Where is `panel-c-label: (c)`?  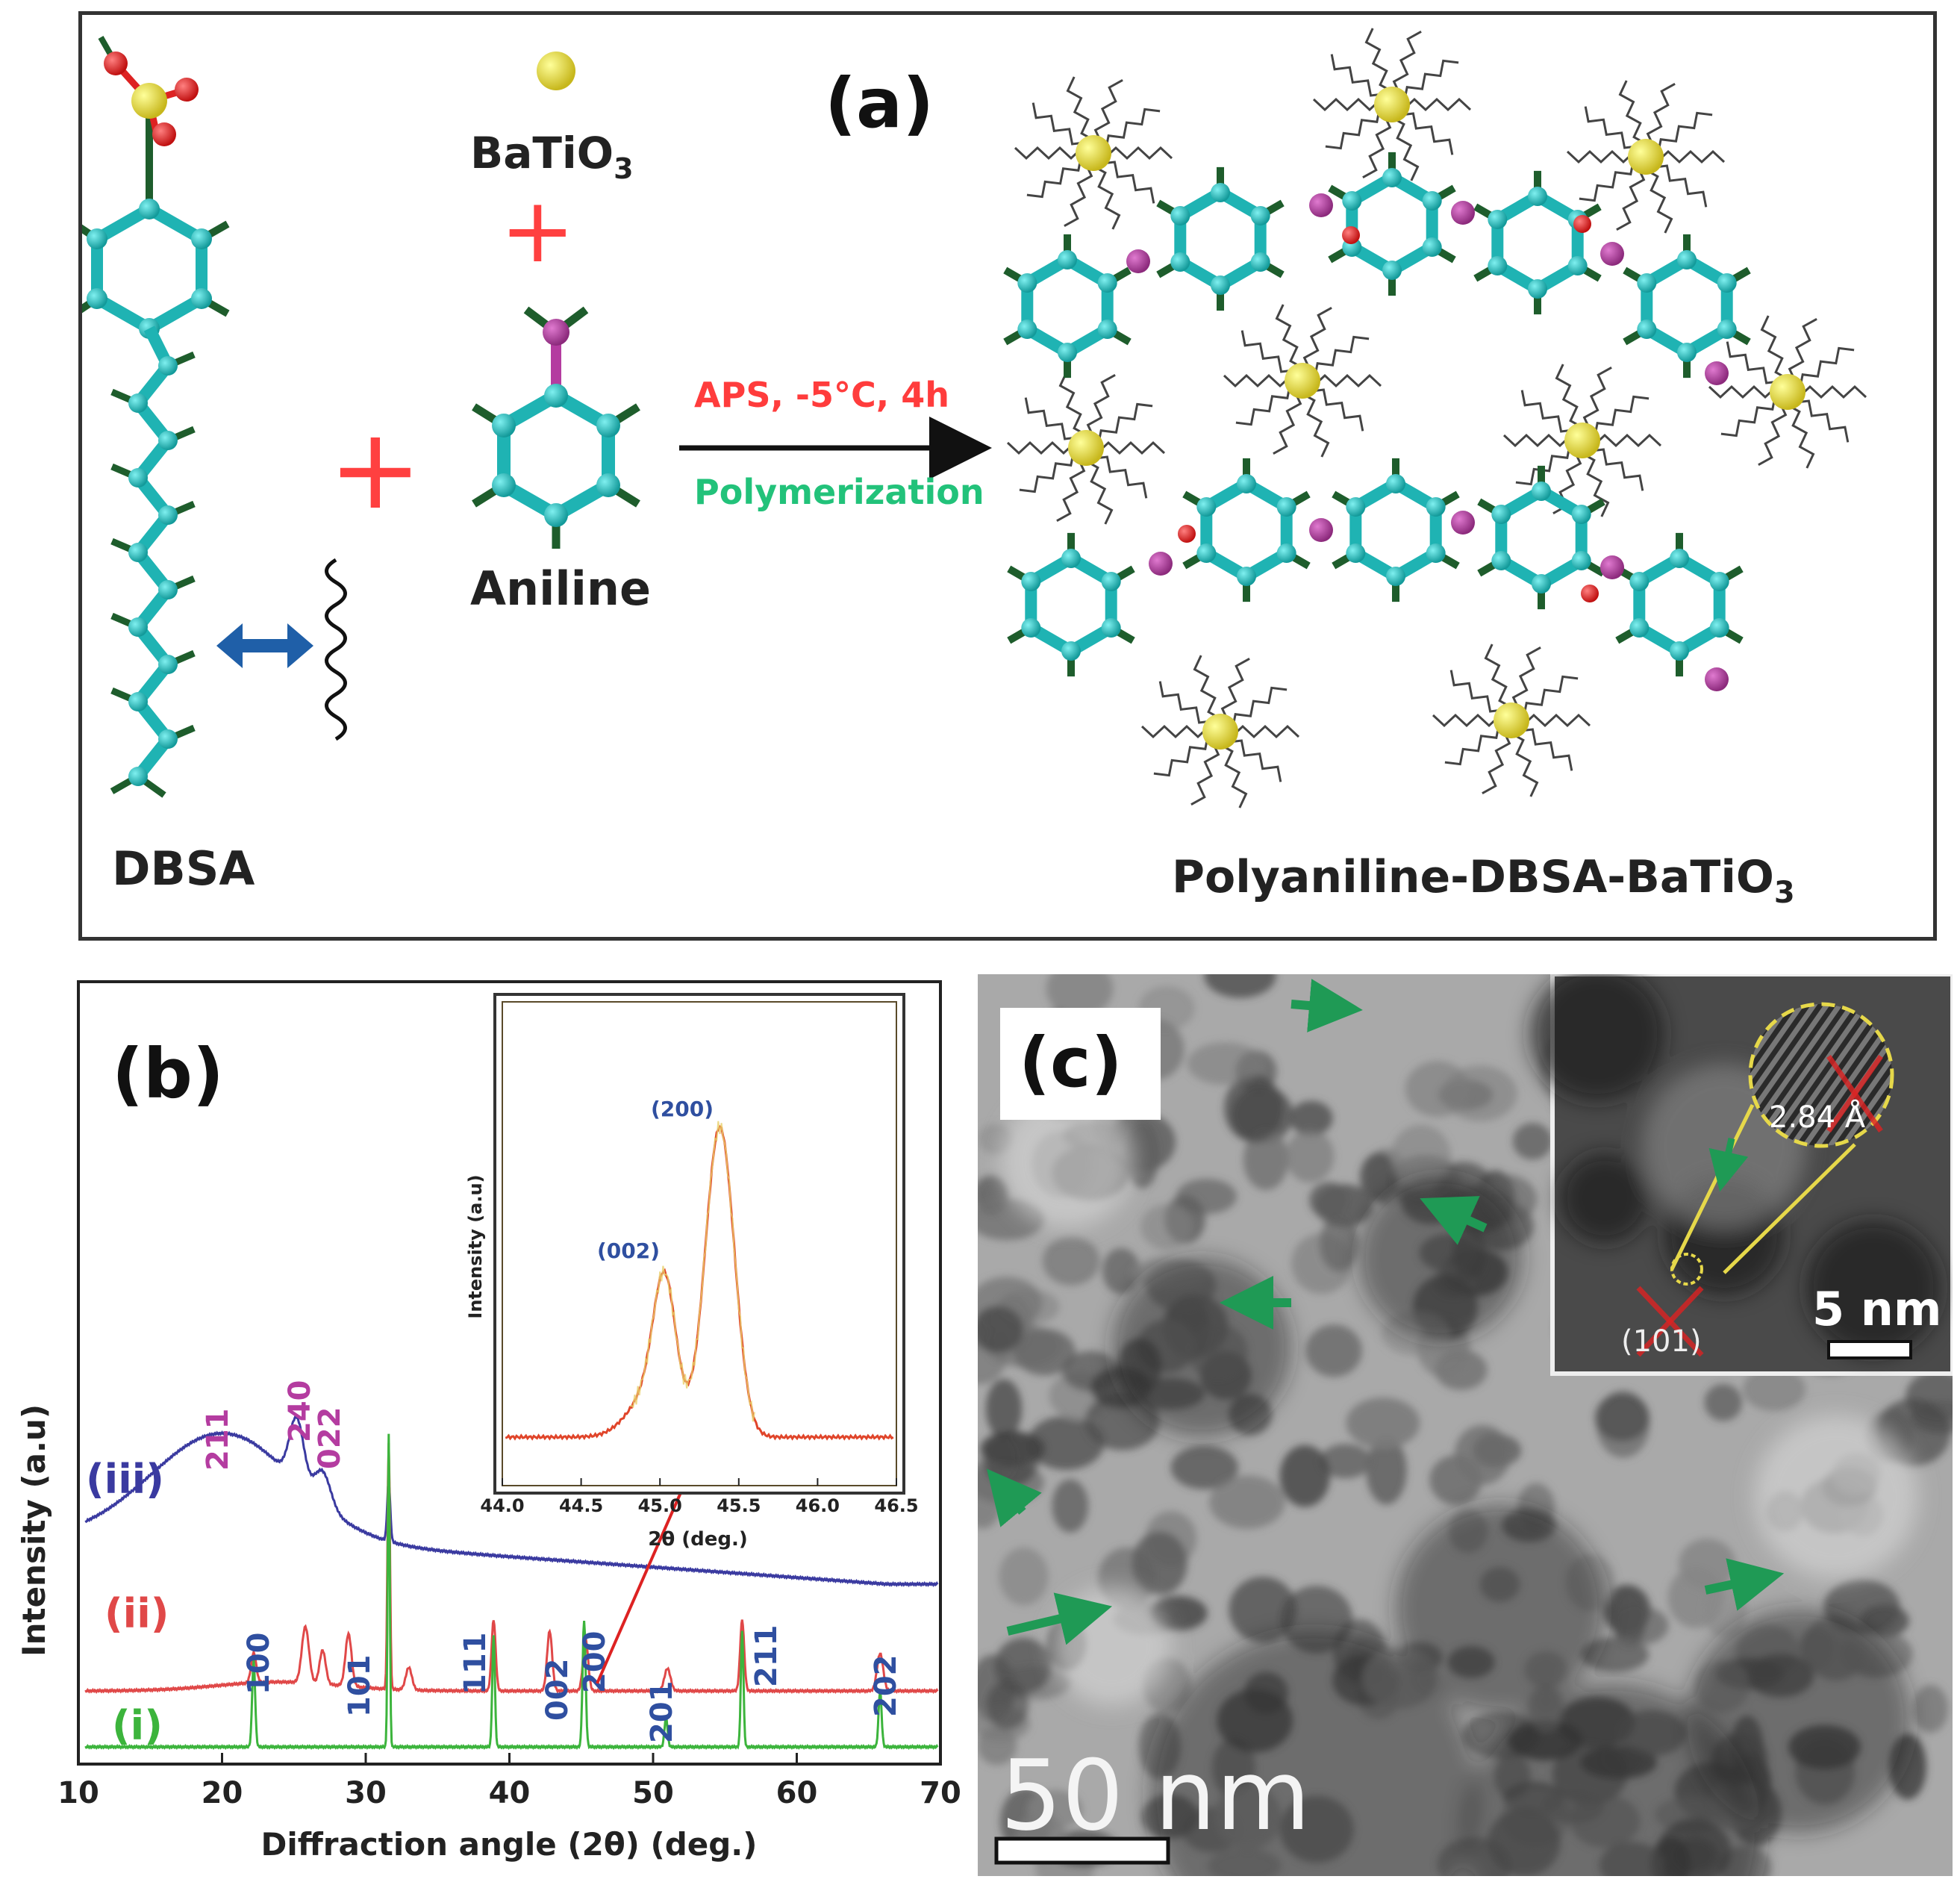
panel-c-label: (c) is located at coordinates (1071, 1063).